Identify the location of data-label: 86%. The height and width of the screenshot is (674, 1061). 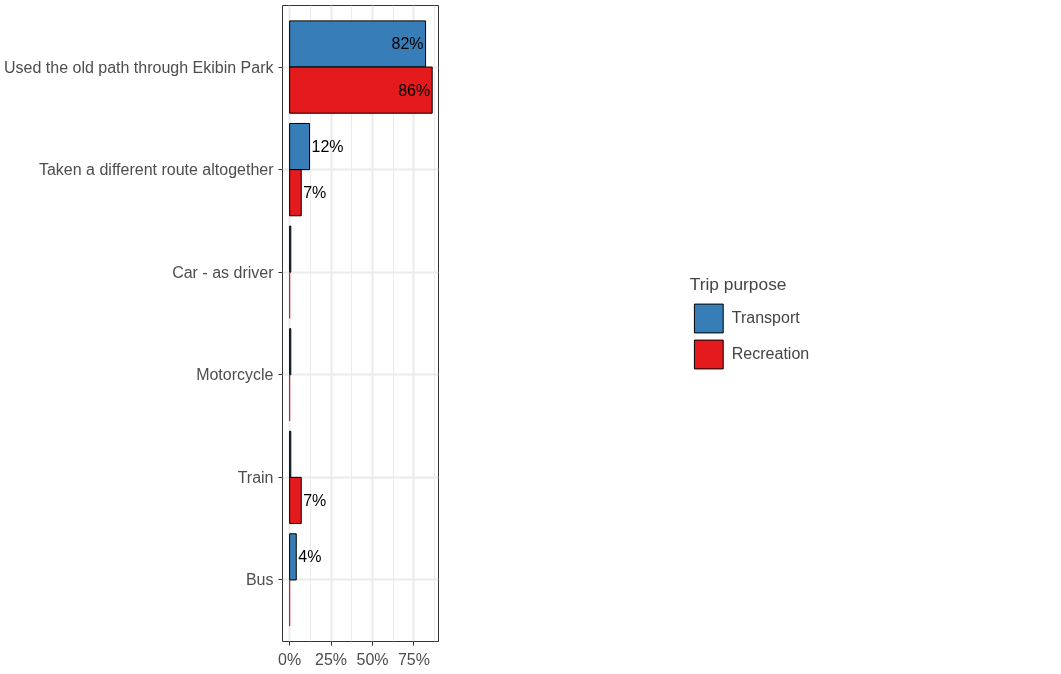
(414, 90).